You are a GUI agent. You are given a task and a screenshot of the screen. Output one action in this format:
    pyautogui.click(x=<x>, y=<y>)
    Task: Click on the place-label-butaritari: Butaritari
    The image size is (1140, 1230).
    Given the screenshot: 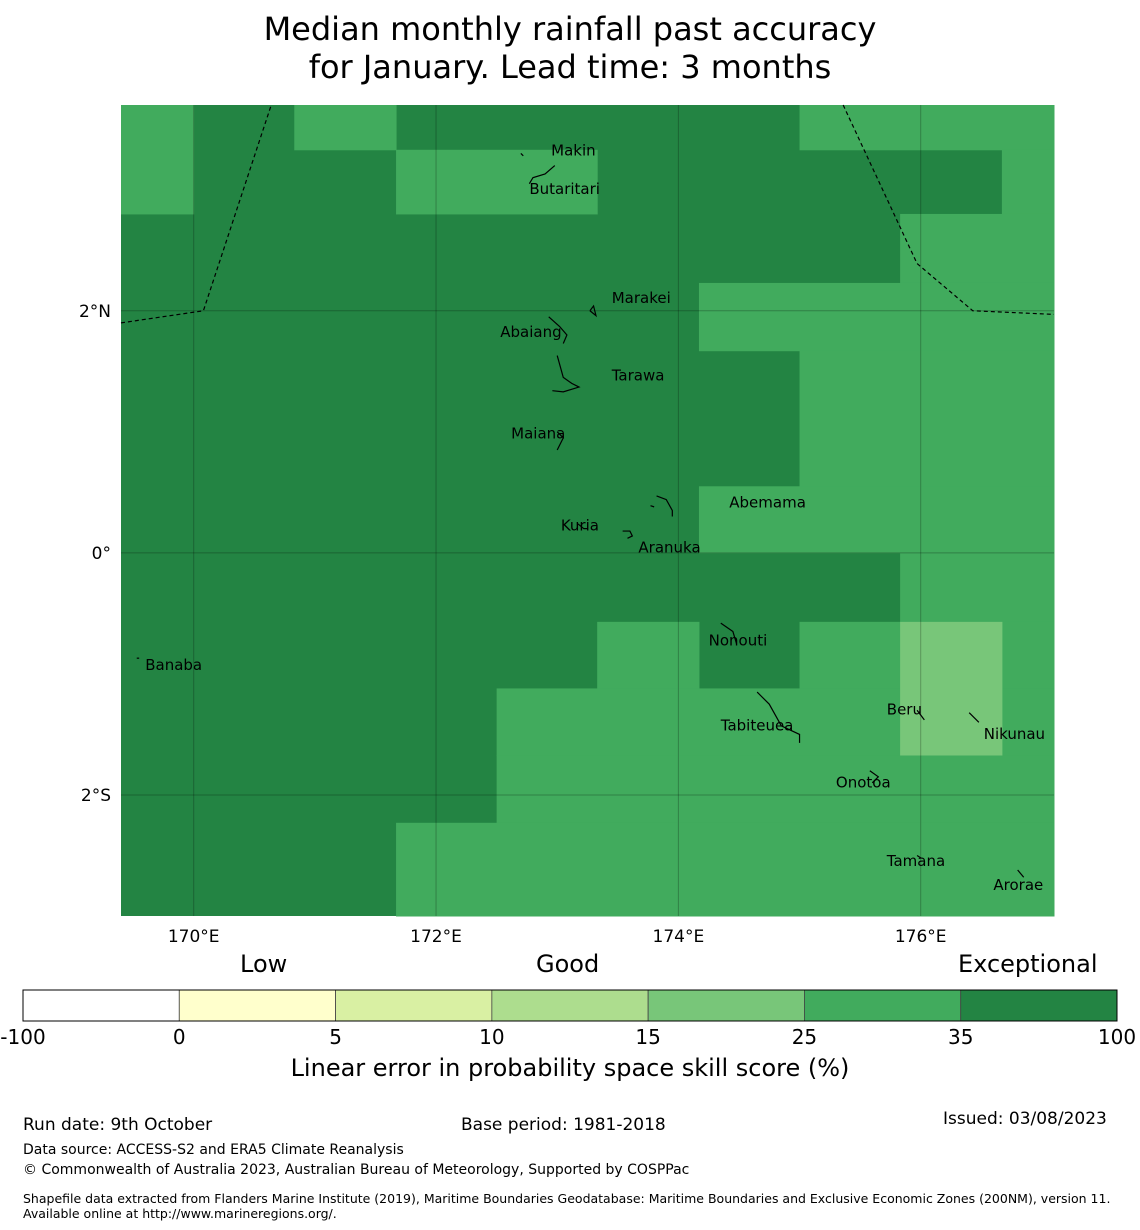 What is the action you would take?
    pyautogui.click(x=564, y=189)
    